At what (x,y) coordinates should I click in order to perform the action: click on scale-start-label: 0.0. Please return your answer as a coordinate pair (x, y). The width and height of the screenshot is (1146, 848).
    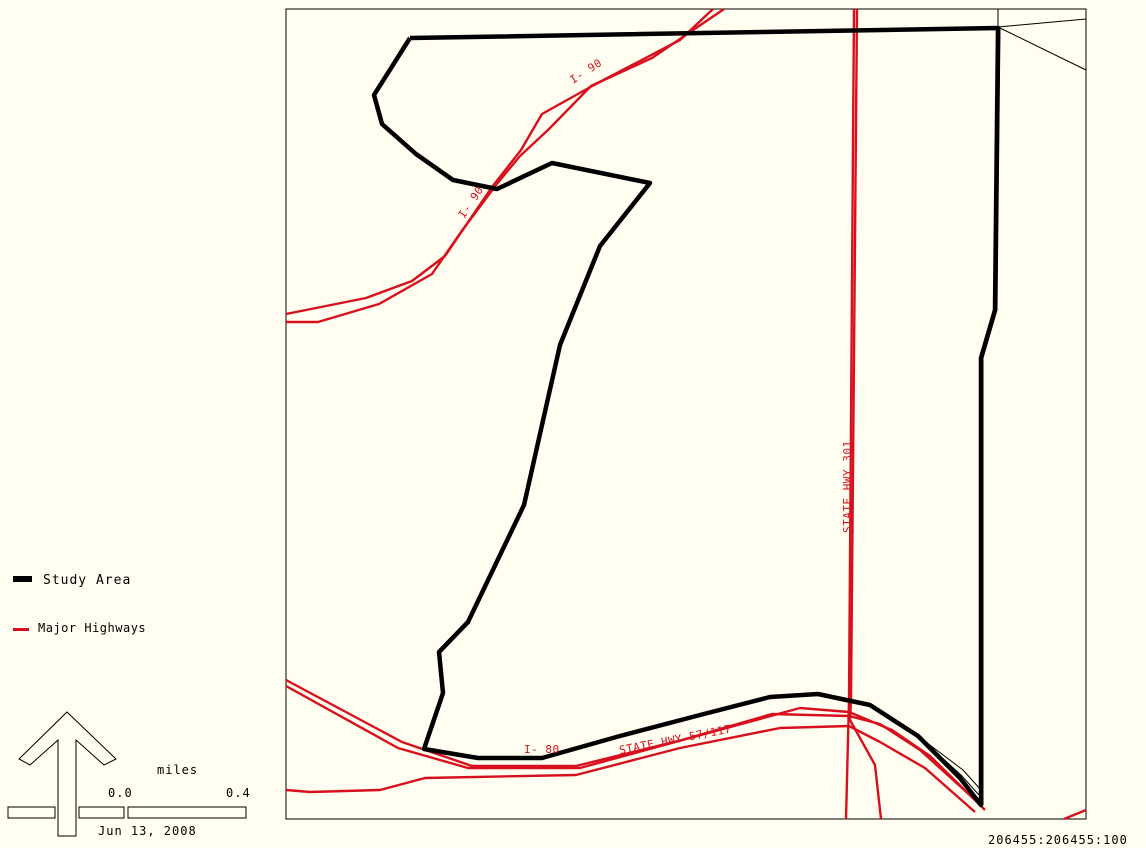
    Looking at the image, I should click on (120, 793).